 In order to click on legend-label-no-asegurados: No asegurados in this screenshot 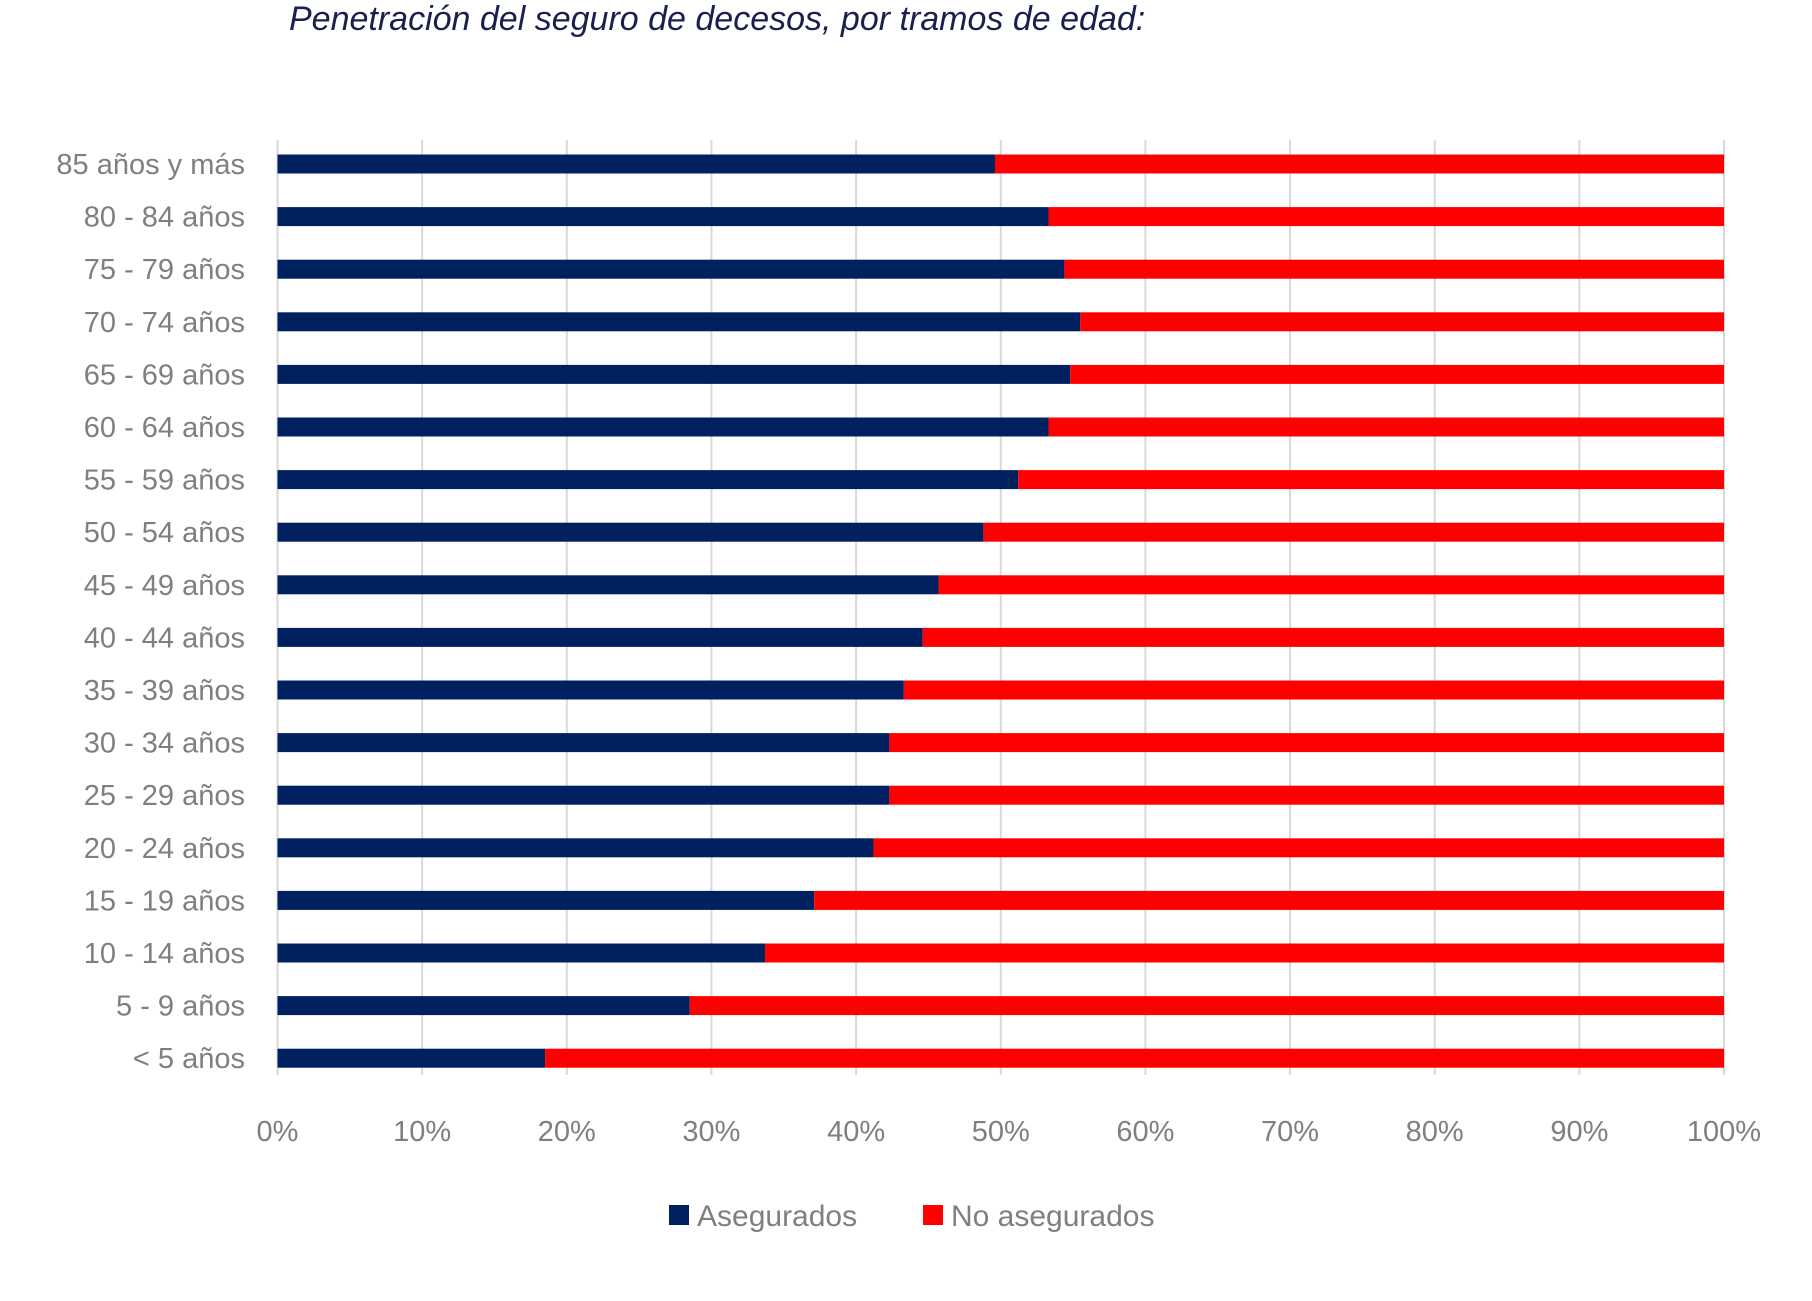, I will do `click(1052, 1216)`.